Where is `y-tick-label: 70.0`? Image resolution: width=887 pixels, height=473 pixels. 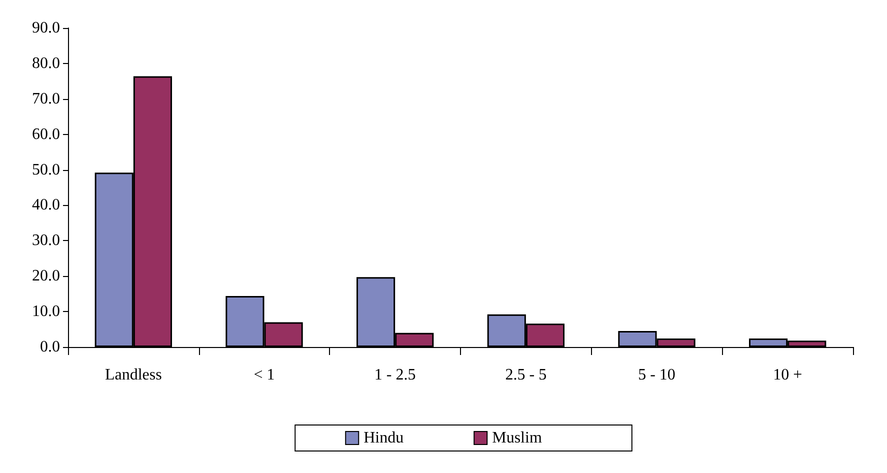 y-tick-label: 70.0 is located at coordinates (46, 99).